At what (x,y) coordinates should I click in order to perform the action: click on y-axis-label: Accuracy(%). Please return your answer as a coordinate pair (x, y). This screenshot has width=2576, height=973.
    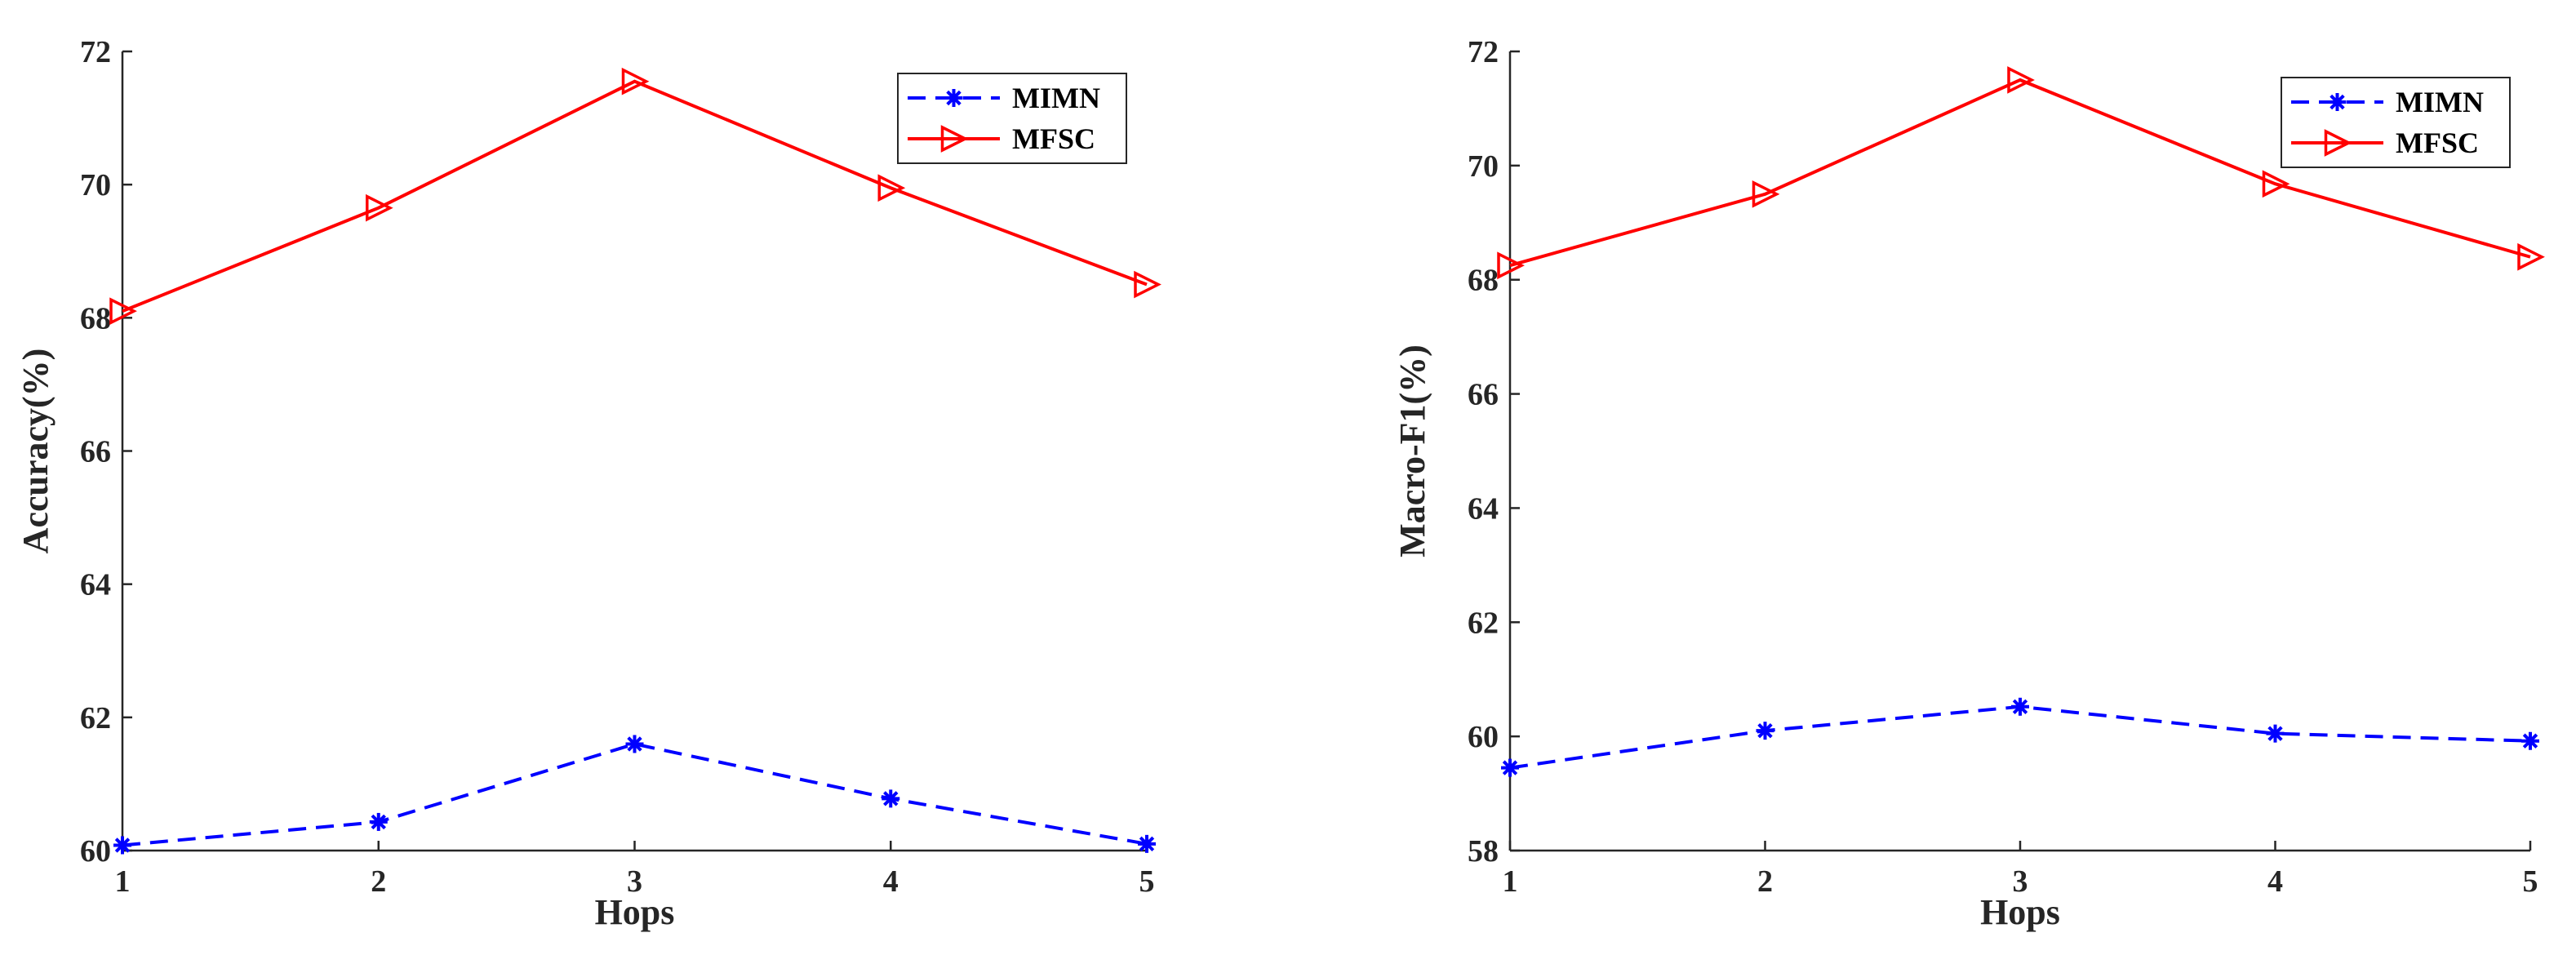
    Looking at the image, I should click on (36, 452).